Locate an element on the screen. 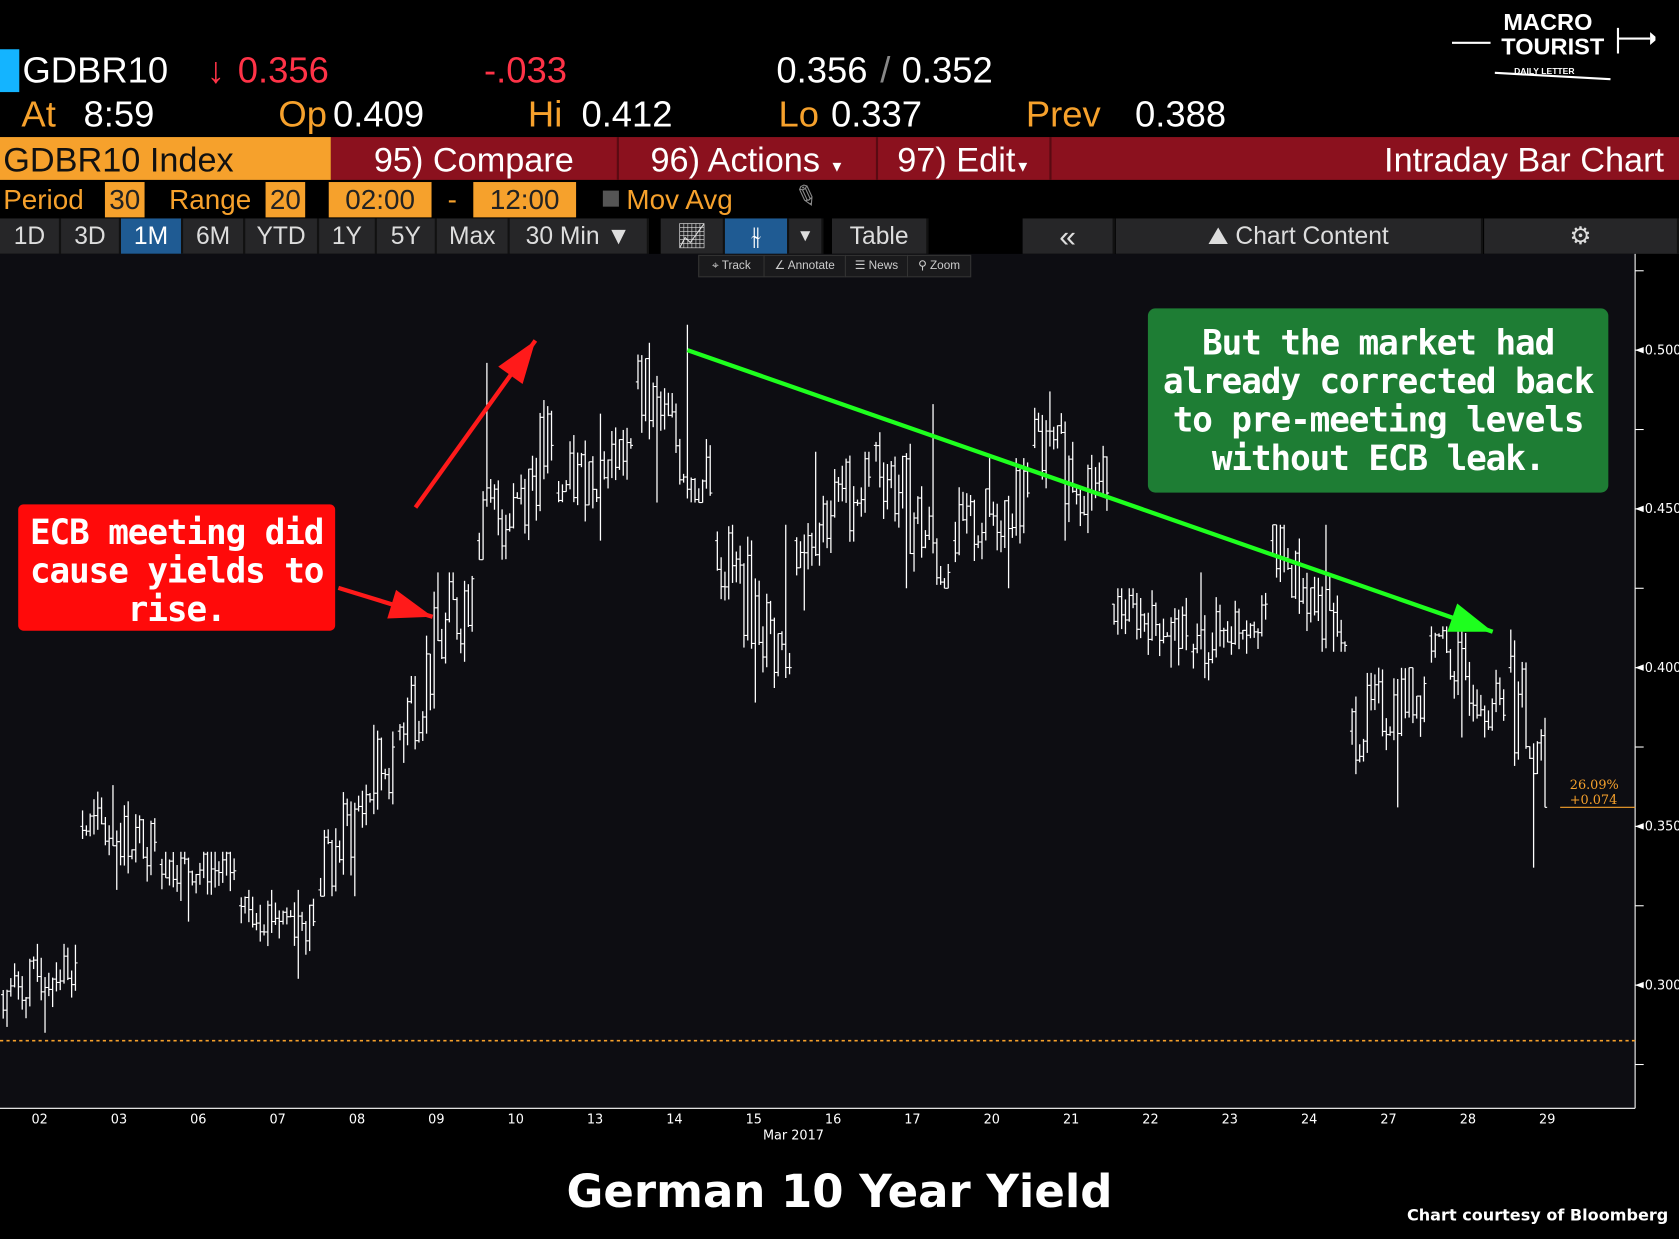 The image size is (1679, 1239). x-tick-label: 17 is located at coordinates (912, 1119).